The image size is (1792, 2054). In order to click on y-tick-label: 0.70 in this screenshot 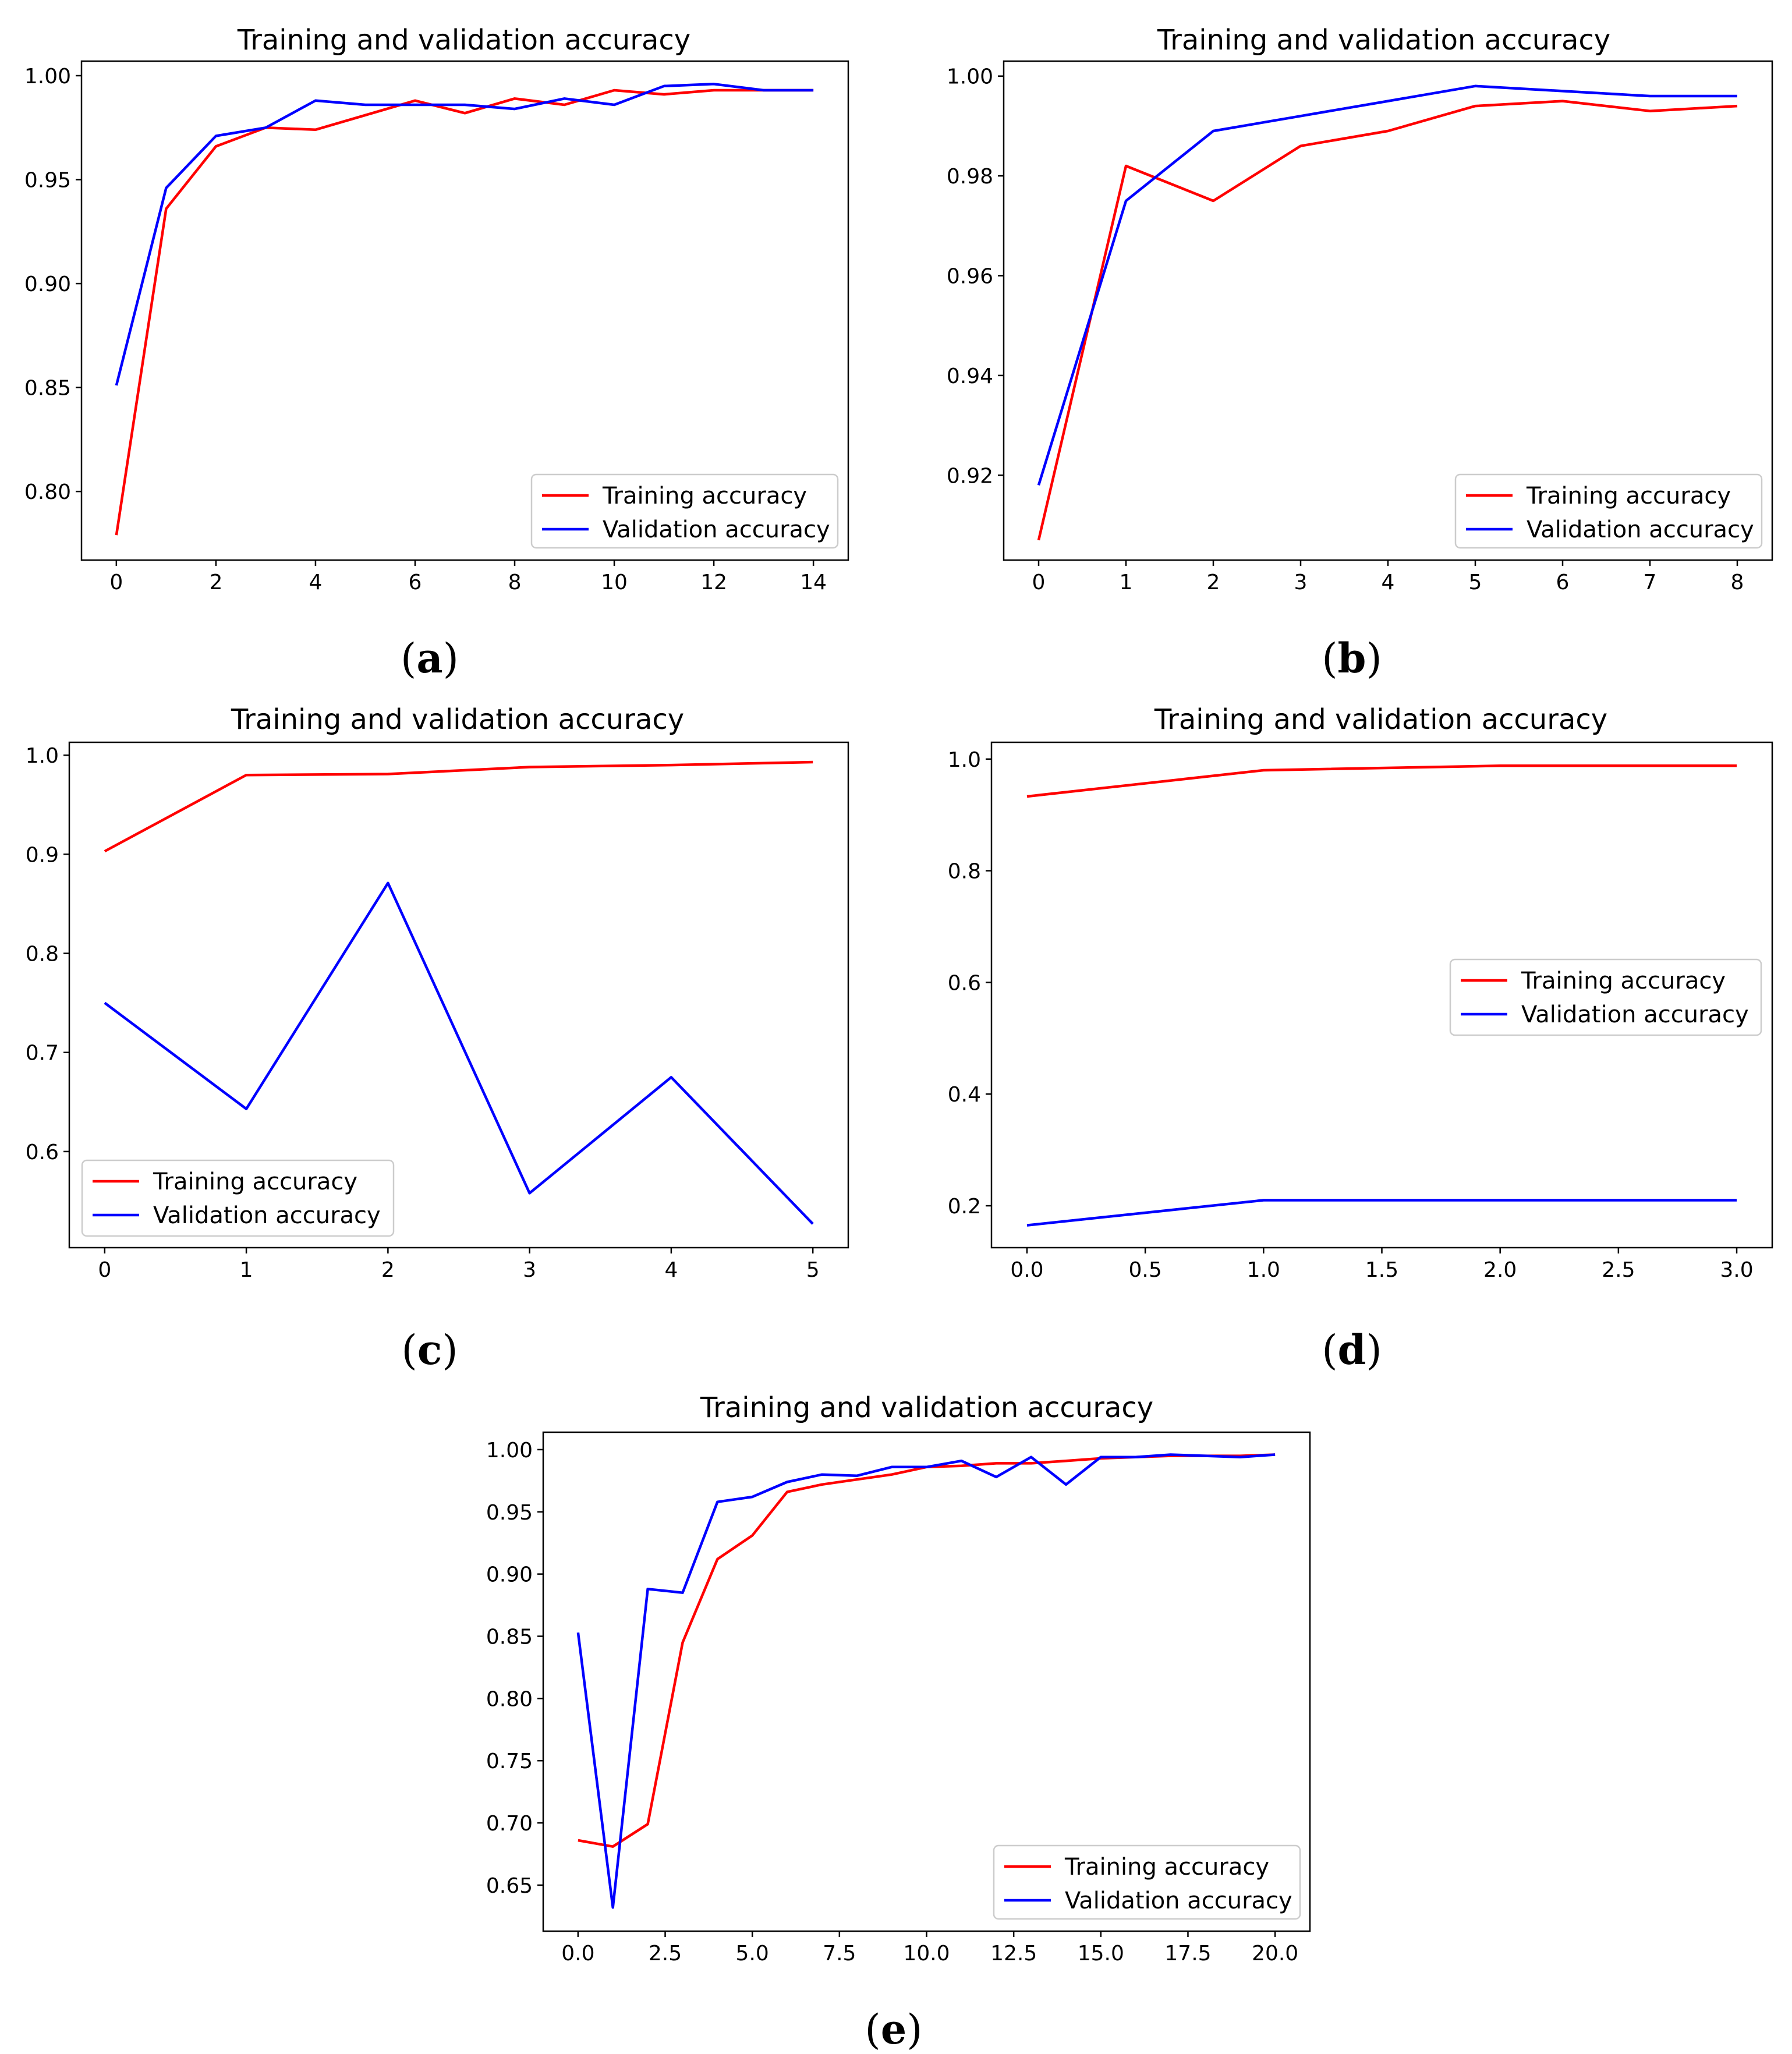, I will do `click(509, 1824)`.